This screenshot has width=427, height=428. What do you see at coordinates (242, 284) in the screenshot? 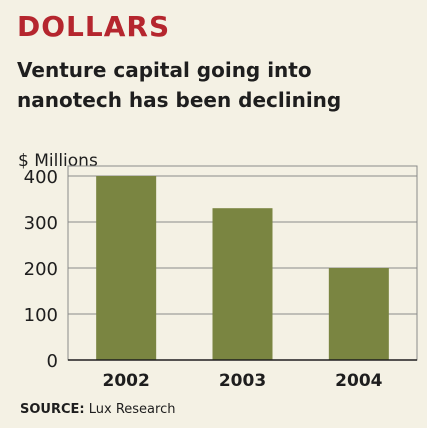
I see `bar-2003` at bounding box center [242, 284].